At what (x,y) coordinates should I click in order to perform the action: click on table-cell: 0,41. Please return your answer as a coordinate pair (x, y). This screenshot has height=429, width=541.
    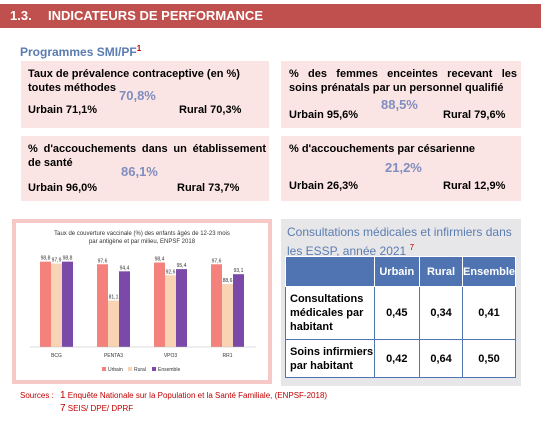
    Looking at the image, I should click on (489, 313).